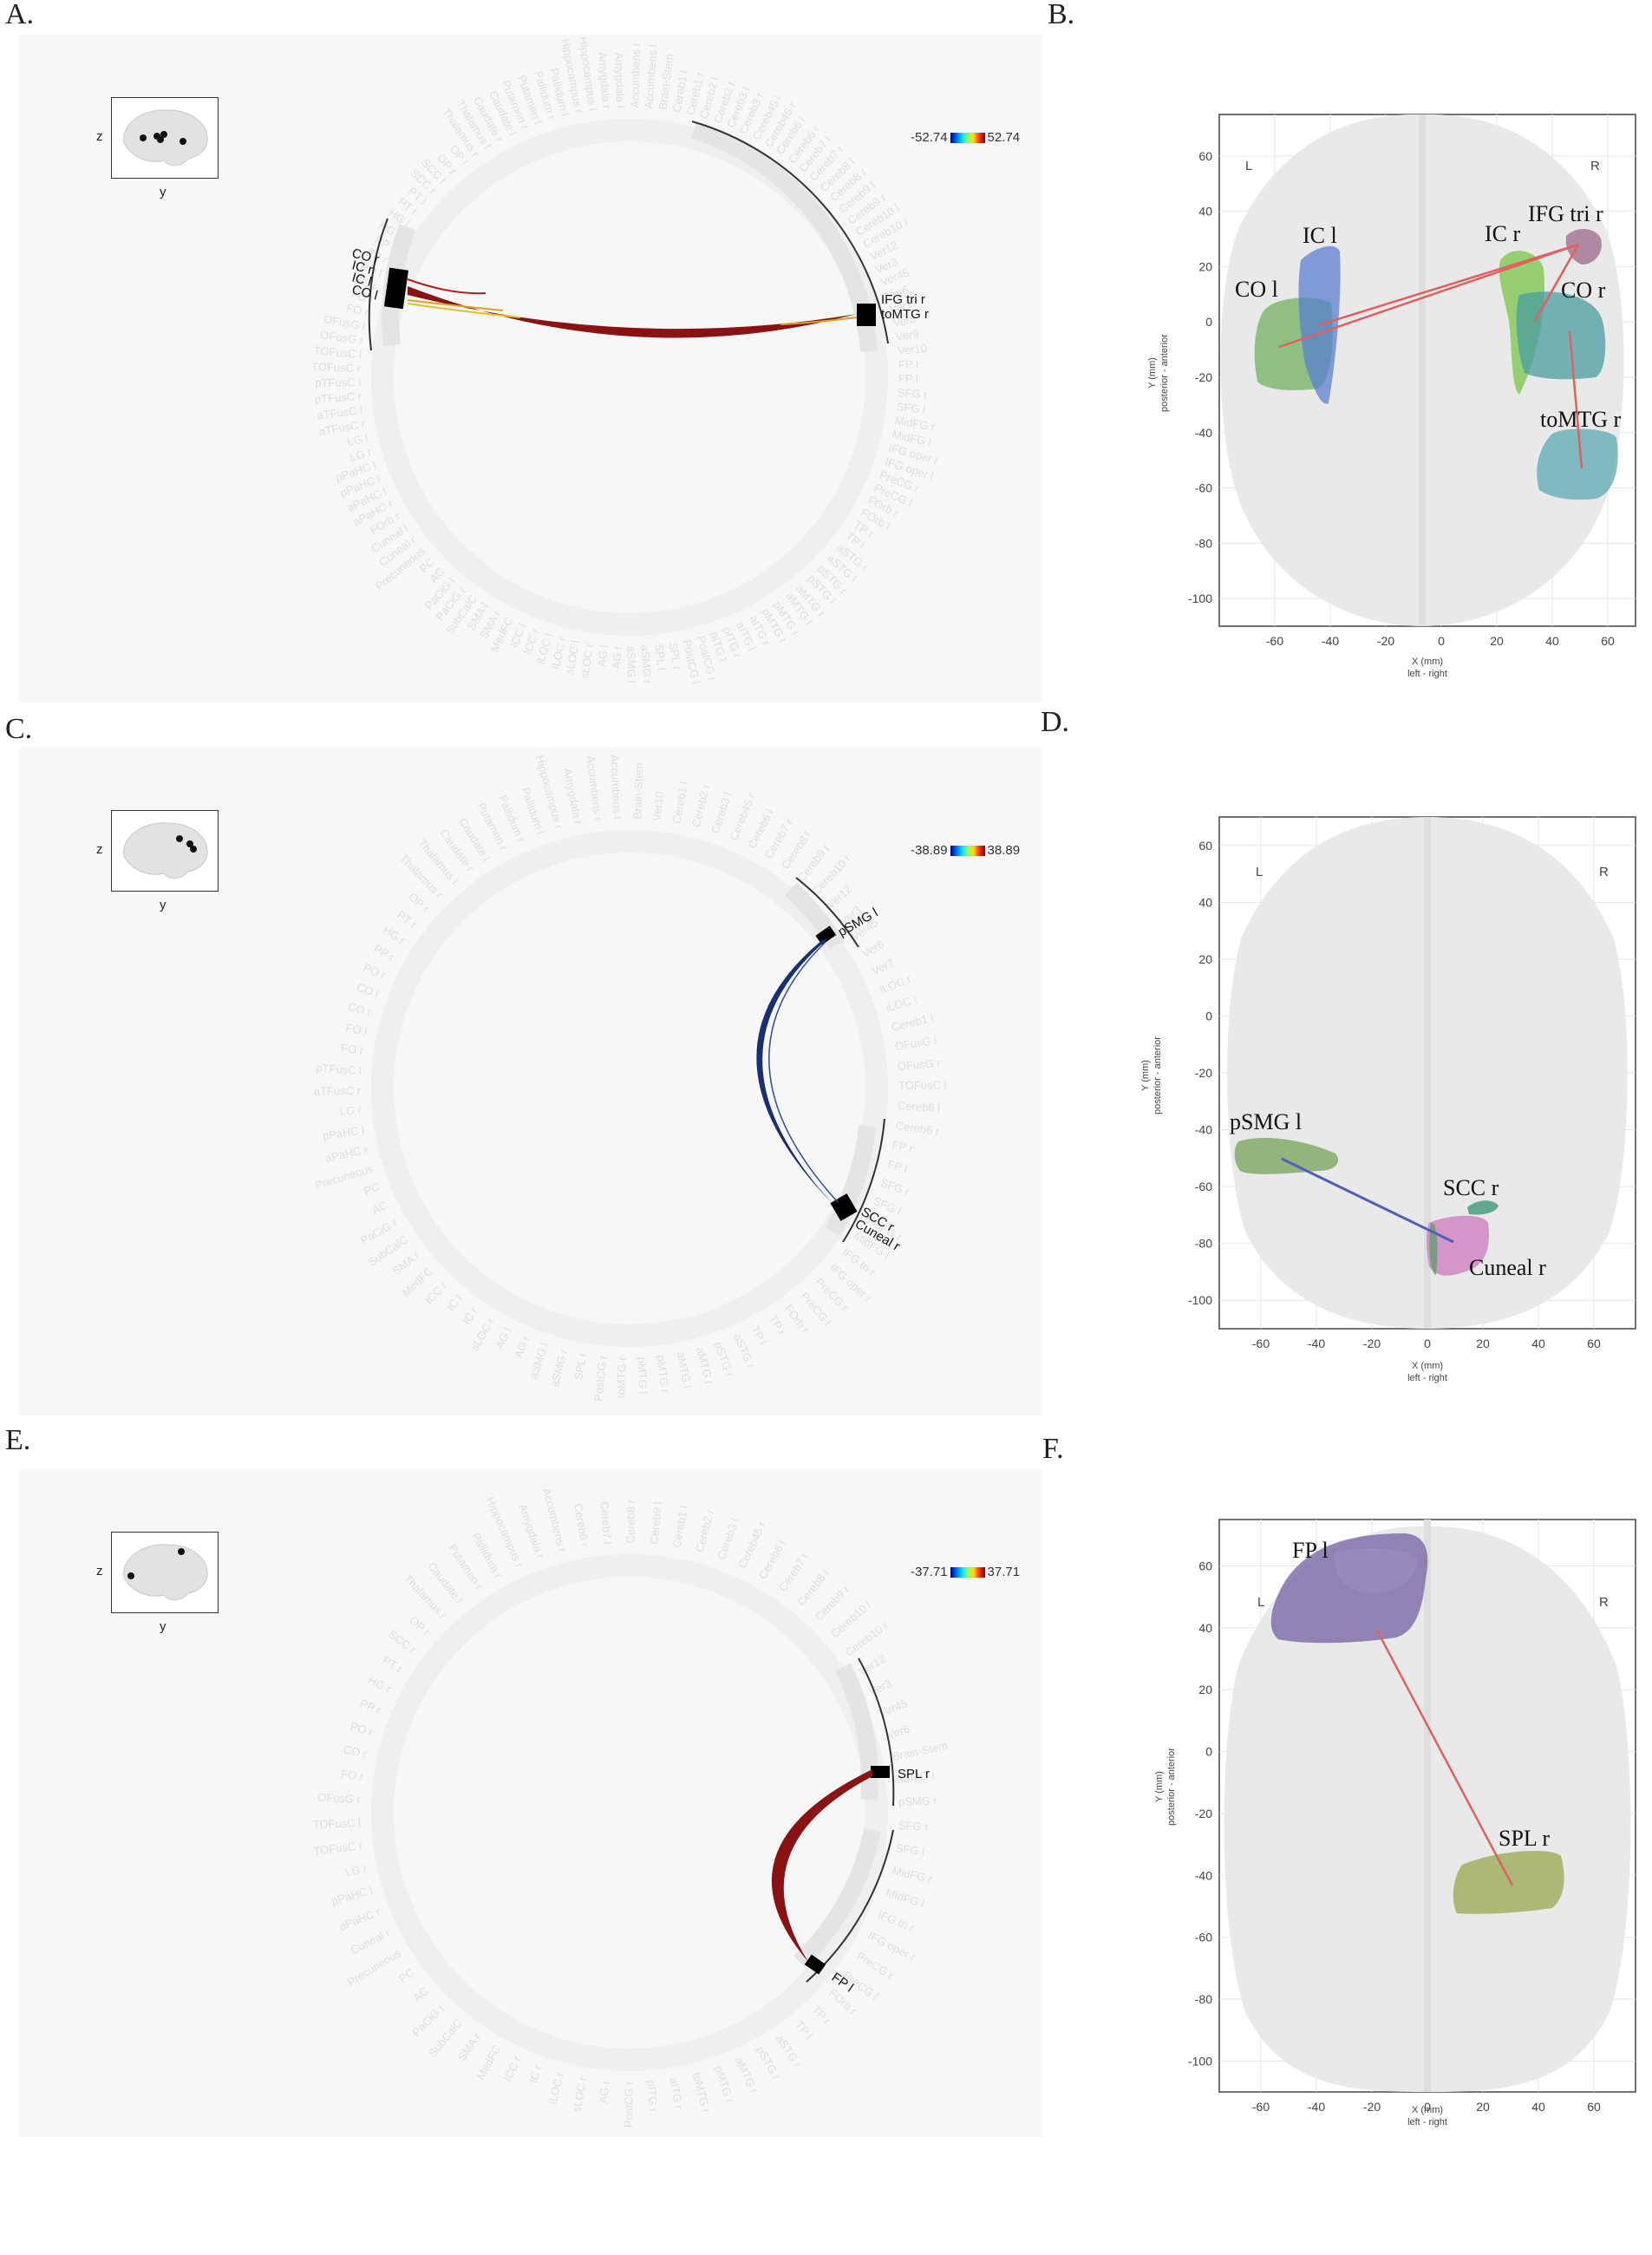 Image resolution: width=1652 pixels, height=2255 pixels. What do you see at coordinates (930, 138) in the screenshot?
I see `colorbar-min: -52.74` at bounding box center [930, 138].